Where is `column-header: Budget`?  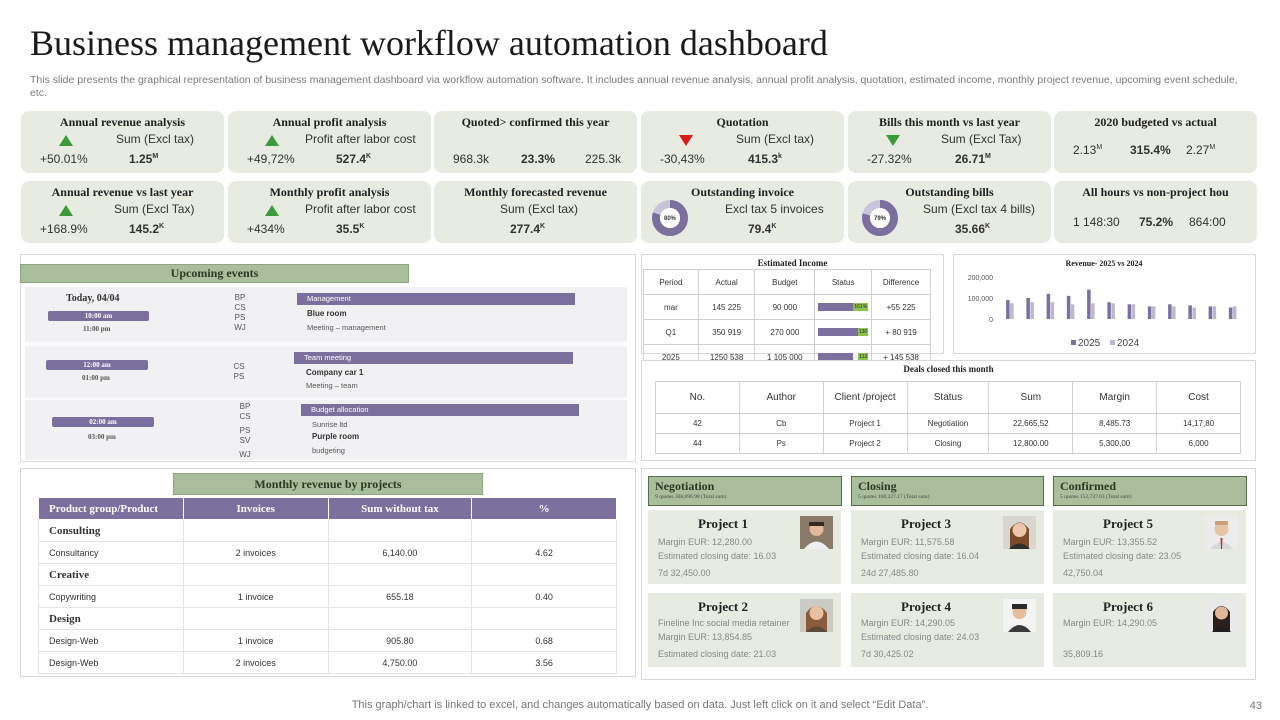
column-header: Budget is located at coordinates (785, 282).